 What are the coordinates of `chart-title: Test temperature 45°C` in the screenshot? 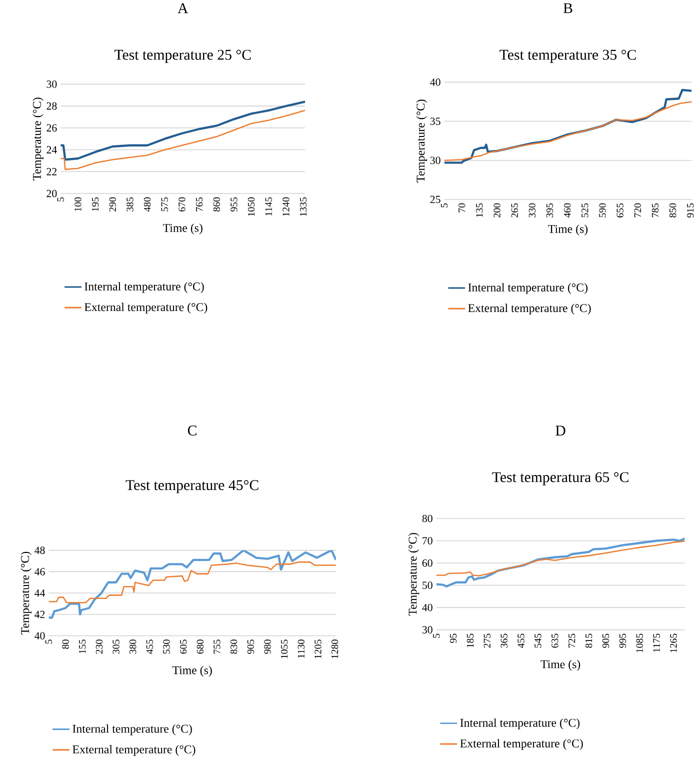 It's located at (192, 487).